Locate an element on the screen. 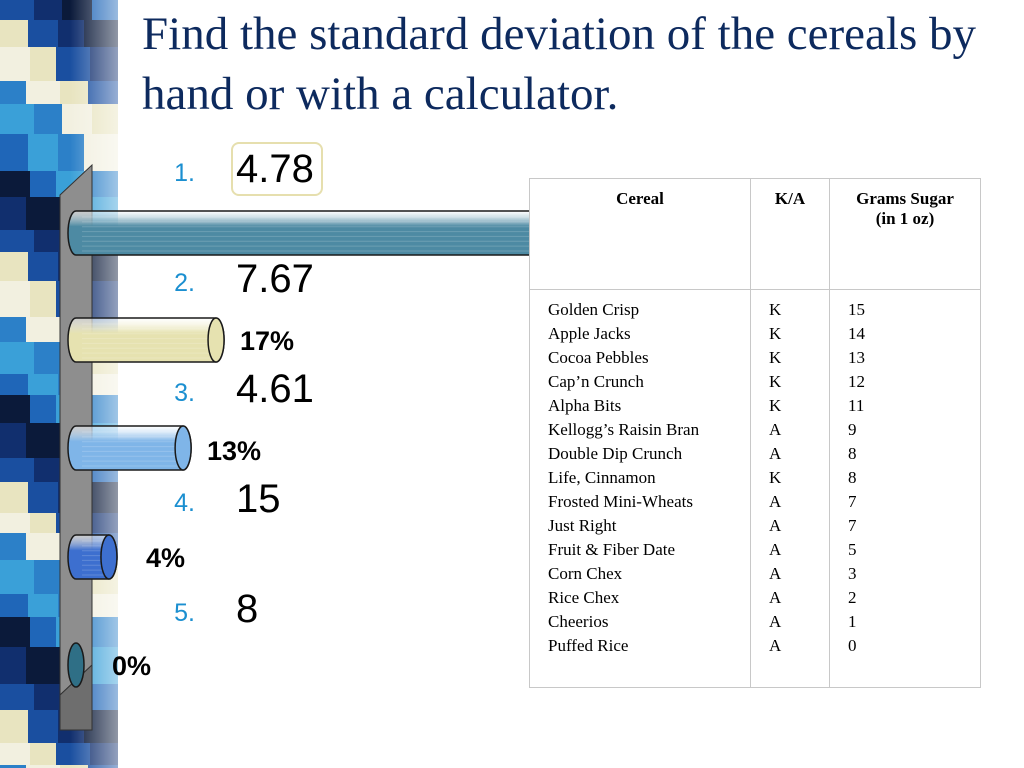 The height and width of the screenshot is (768, 1024). cereal-name: Fruit & Fiber Date is located at coordinates (612, 549).